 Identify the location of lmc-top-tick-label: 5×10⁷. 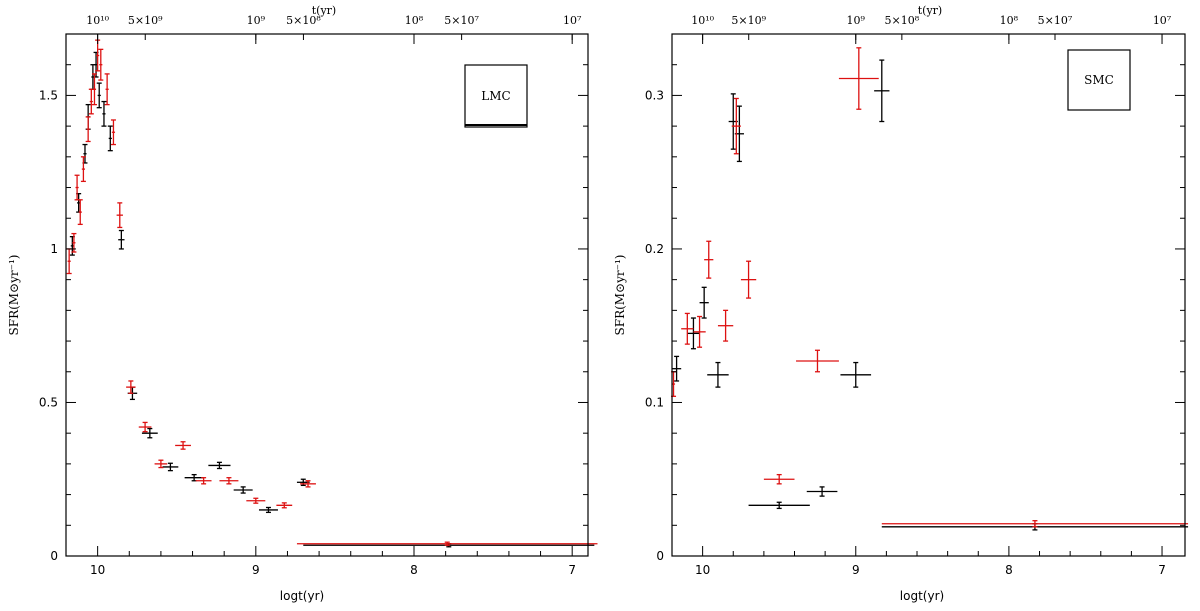
(461, 20).